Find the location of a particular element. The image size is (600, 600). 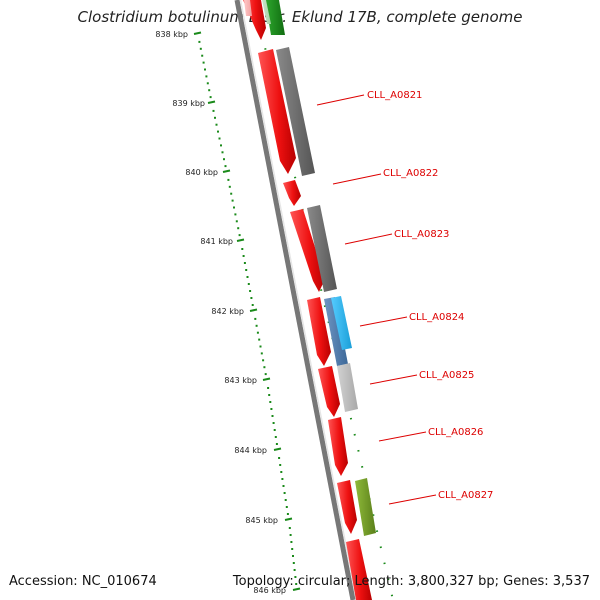

feature-pink-partial is located at coordinates (248, 8).